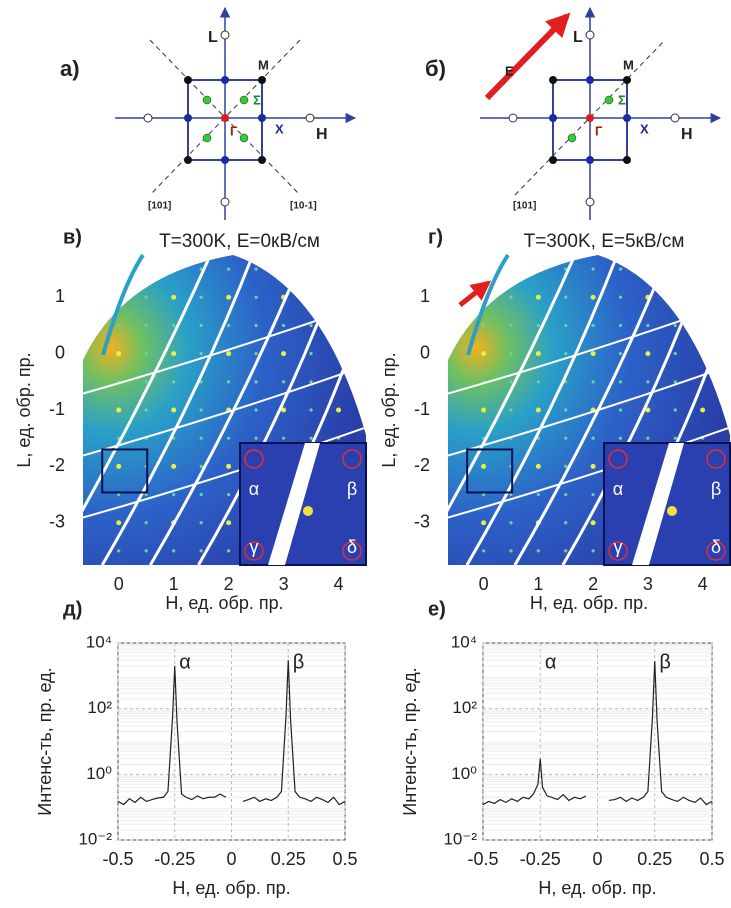 This screenshot has height=908, width=731. What do you see at coordinates (45, 741) in the screenshot?
I see `y-axis-label: Интенс-ть, пр. ед.` at bounding box center [45, 741].